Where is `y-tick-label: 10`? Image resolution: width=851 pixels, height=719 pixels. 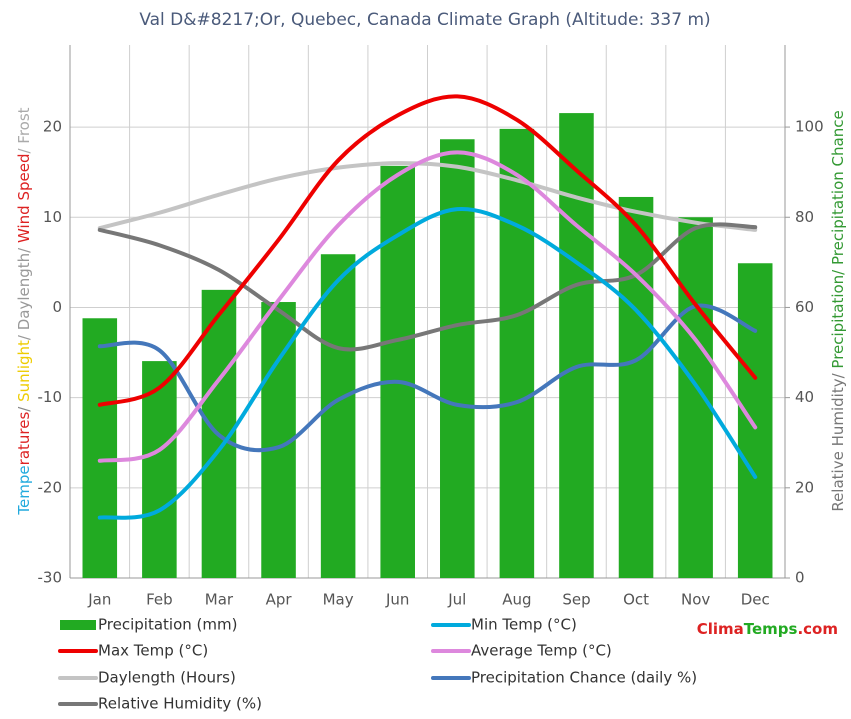 y-tick-label: 10 is located at coordinates (52, 217).